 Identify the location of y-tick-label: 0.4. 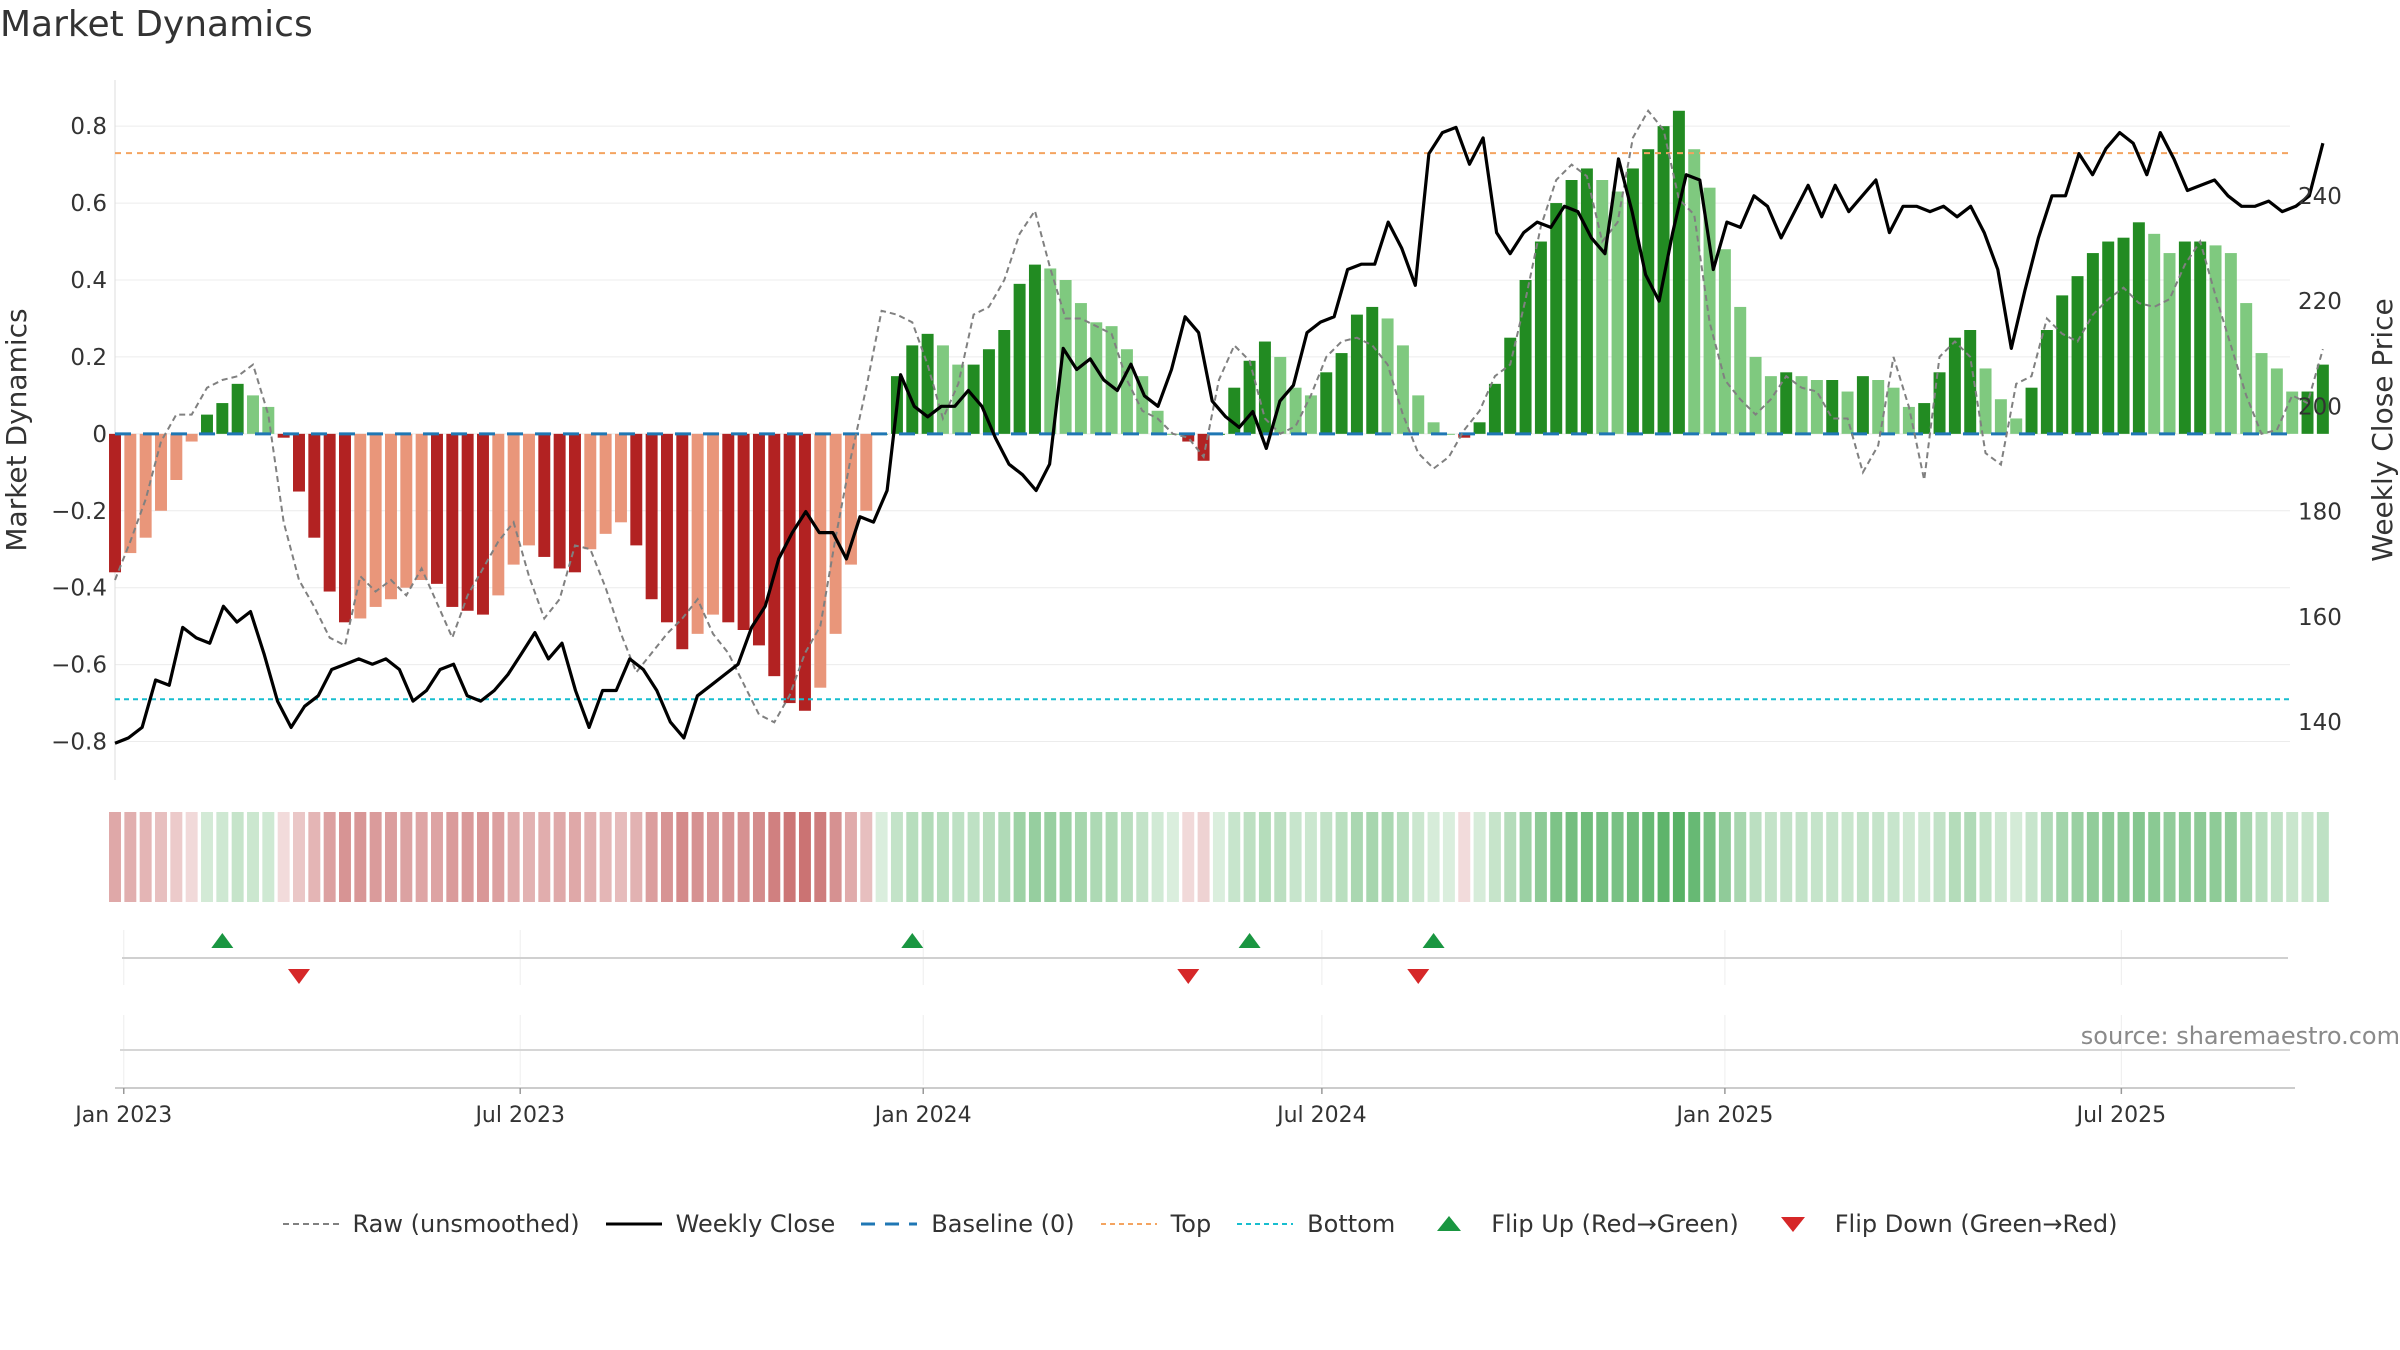
(88, 281).